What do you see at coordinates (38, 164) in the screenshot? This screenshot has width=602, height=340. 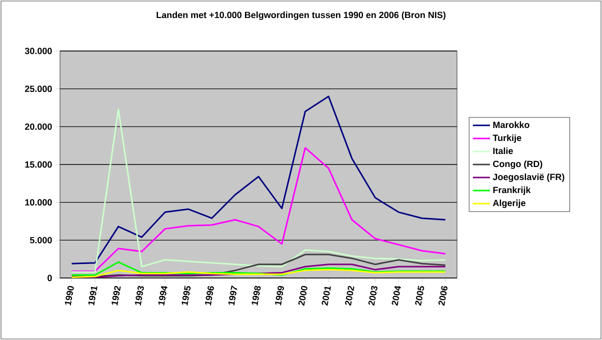 I see `y-tick-label: 15.000` at bounding box center [38, 164].